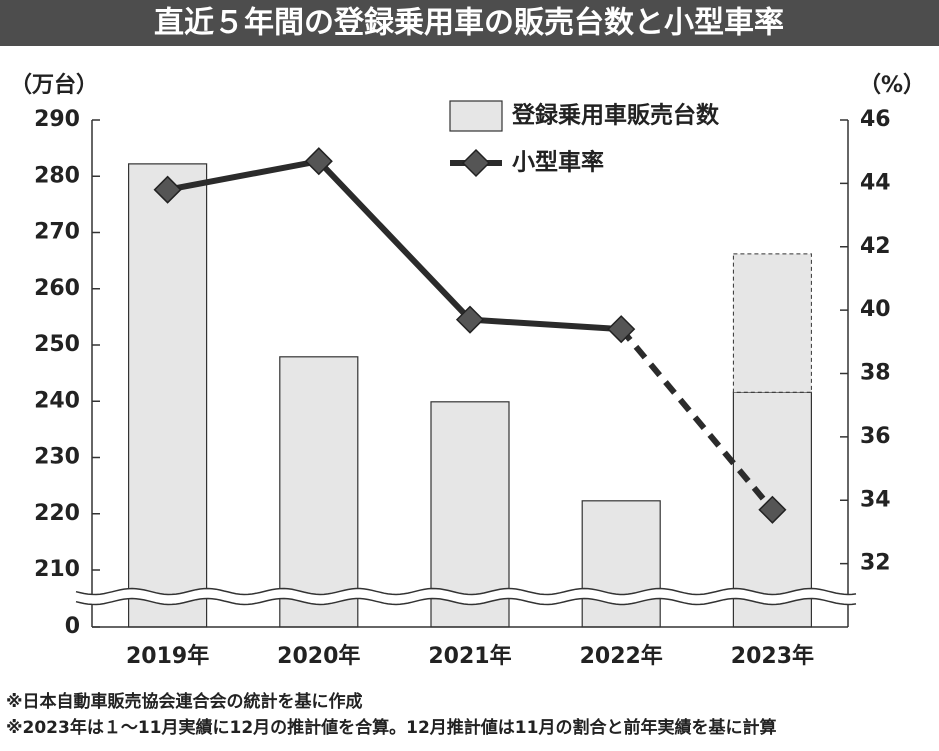 The width and height of the screenshot is (939, 751). What do you see at coordinates (57, 400) in the screenshot?
I see `y-tick-label: 240` at bounding box center [57, 400].